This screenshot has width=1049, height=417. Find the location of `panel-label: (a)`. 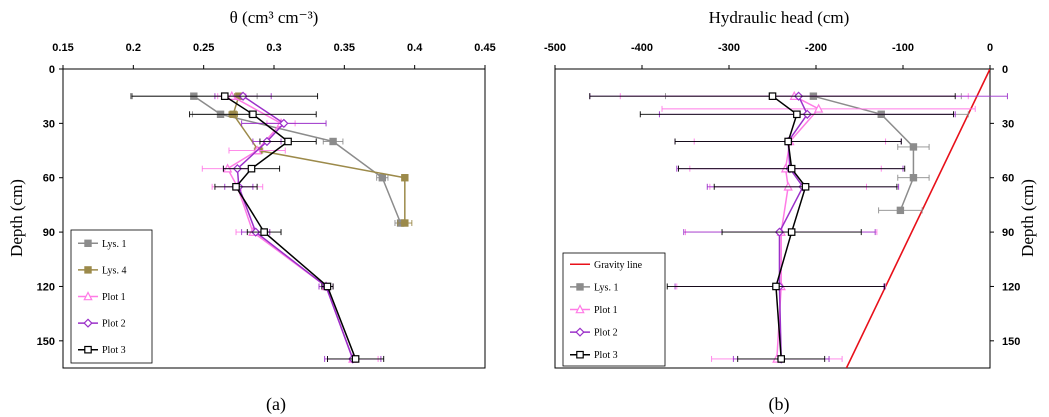

panel-label: (a) is located at coordinates (276, 404).